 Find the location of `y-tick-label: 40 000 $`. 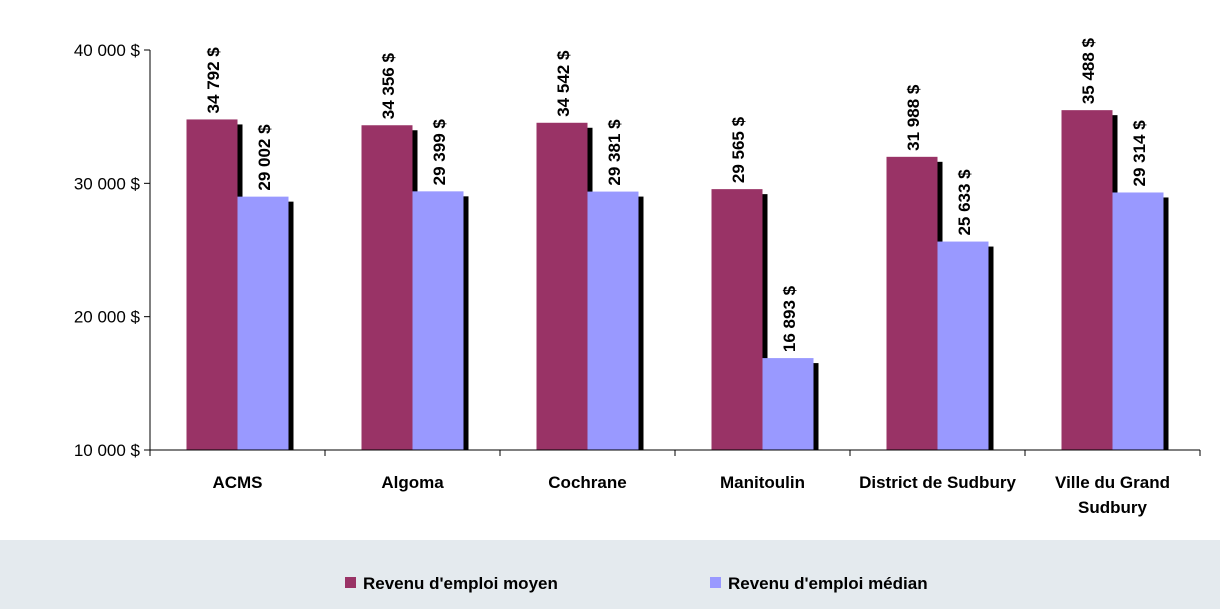

y-tick-label: 40 000 $ is located at coordinates (107, 50).